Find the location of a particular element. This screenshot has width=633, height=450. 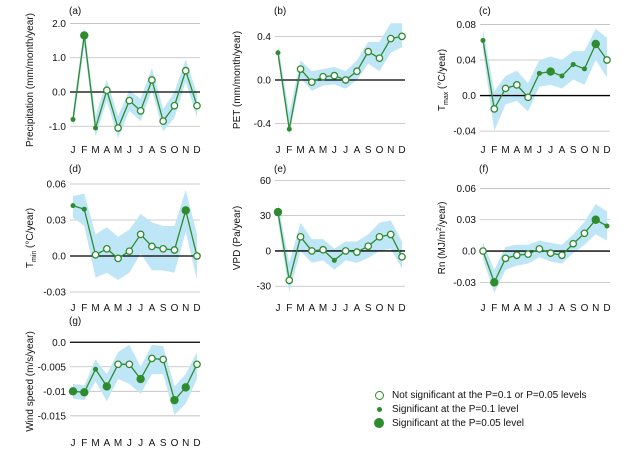

x-tick-label: D is located at coordinates (196, 443).